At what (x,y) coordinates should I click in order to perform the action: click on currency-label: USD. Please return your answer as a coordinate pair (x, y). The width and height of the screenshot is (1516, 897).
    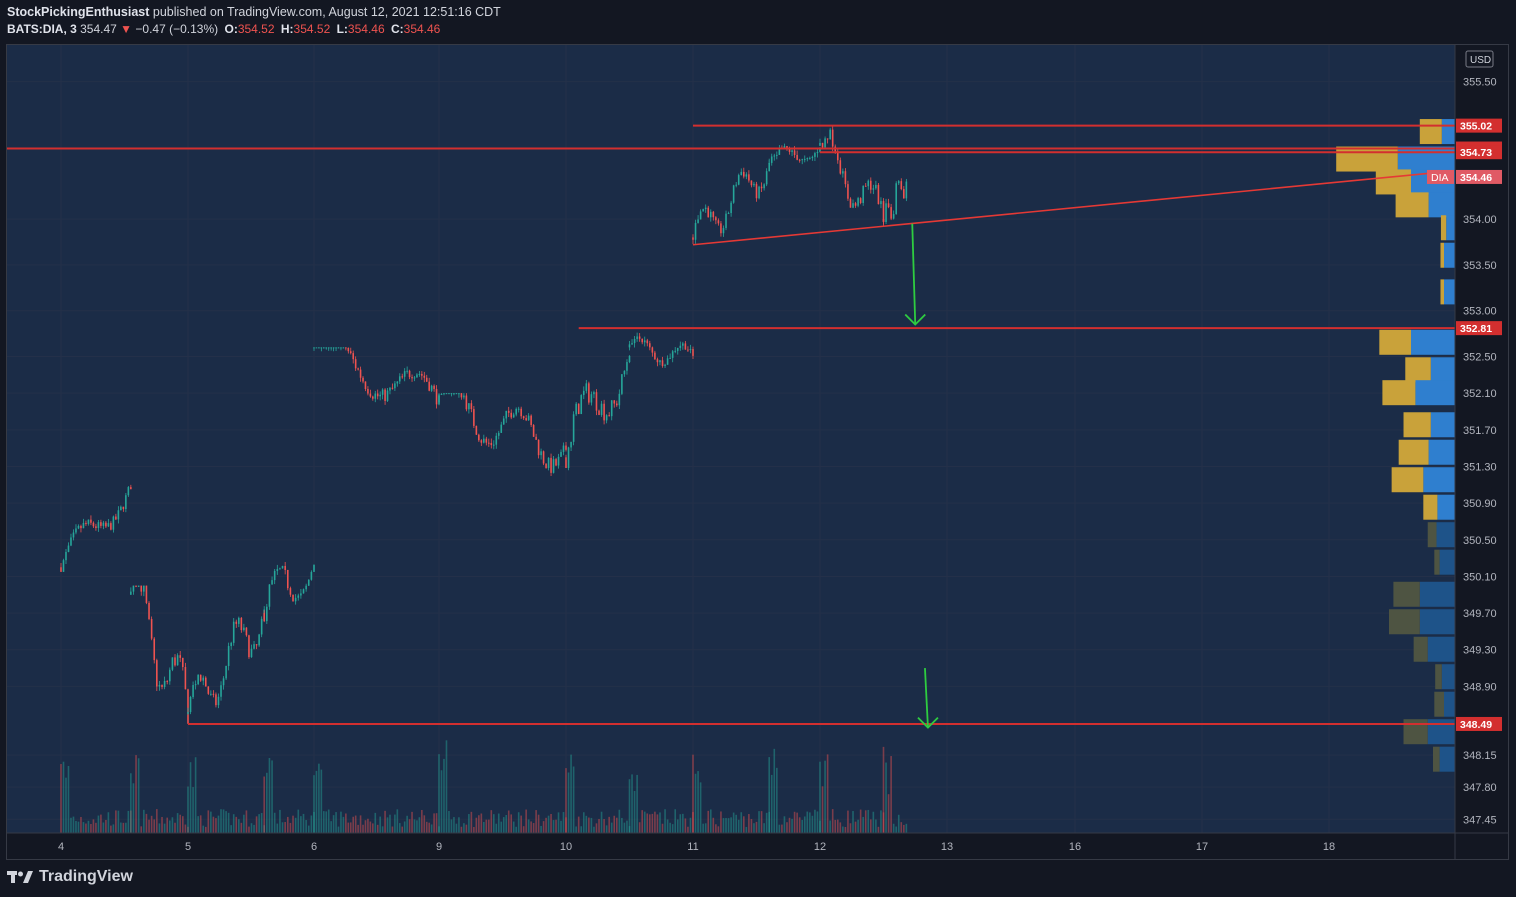
    Looking at the image, I should click on (1480, 60).